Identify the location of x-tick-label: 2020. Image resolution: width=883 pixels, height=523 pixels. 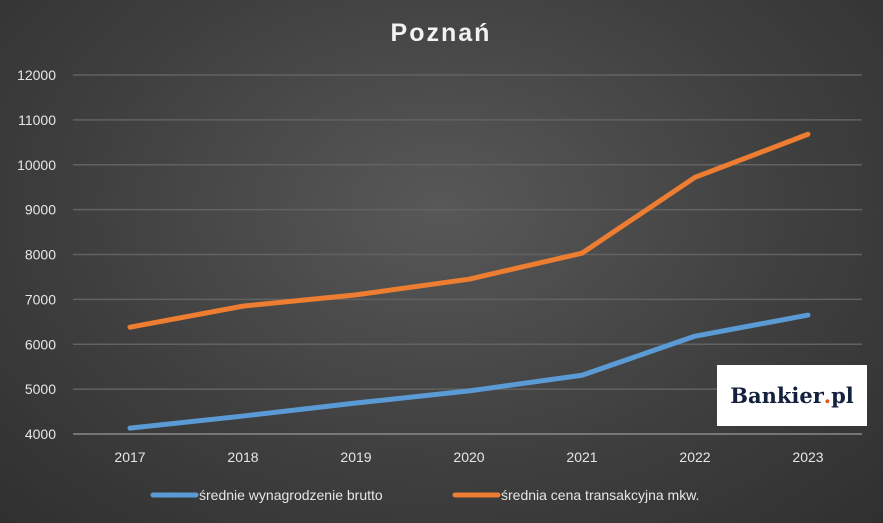
(468, 457).